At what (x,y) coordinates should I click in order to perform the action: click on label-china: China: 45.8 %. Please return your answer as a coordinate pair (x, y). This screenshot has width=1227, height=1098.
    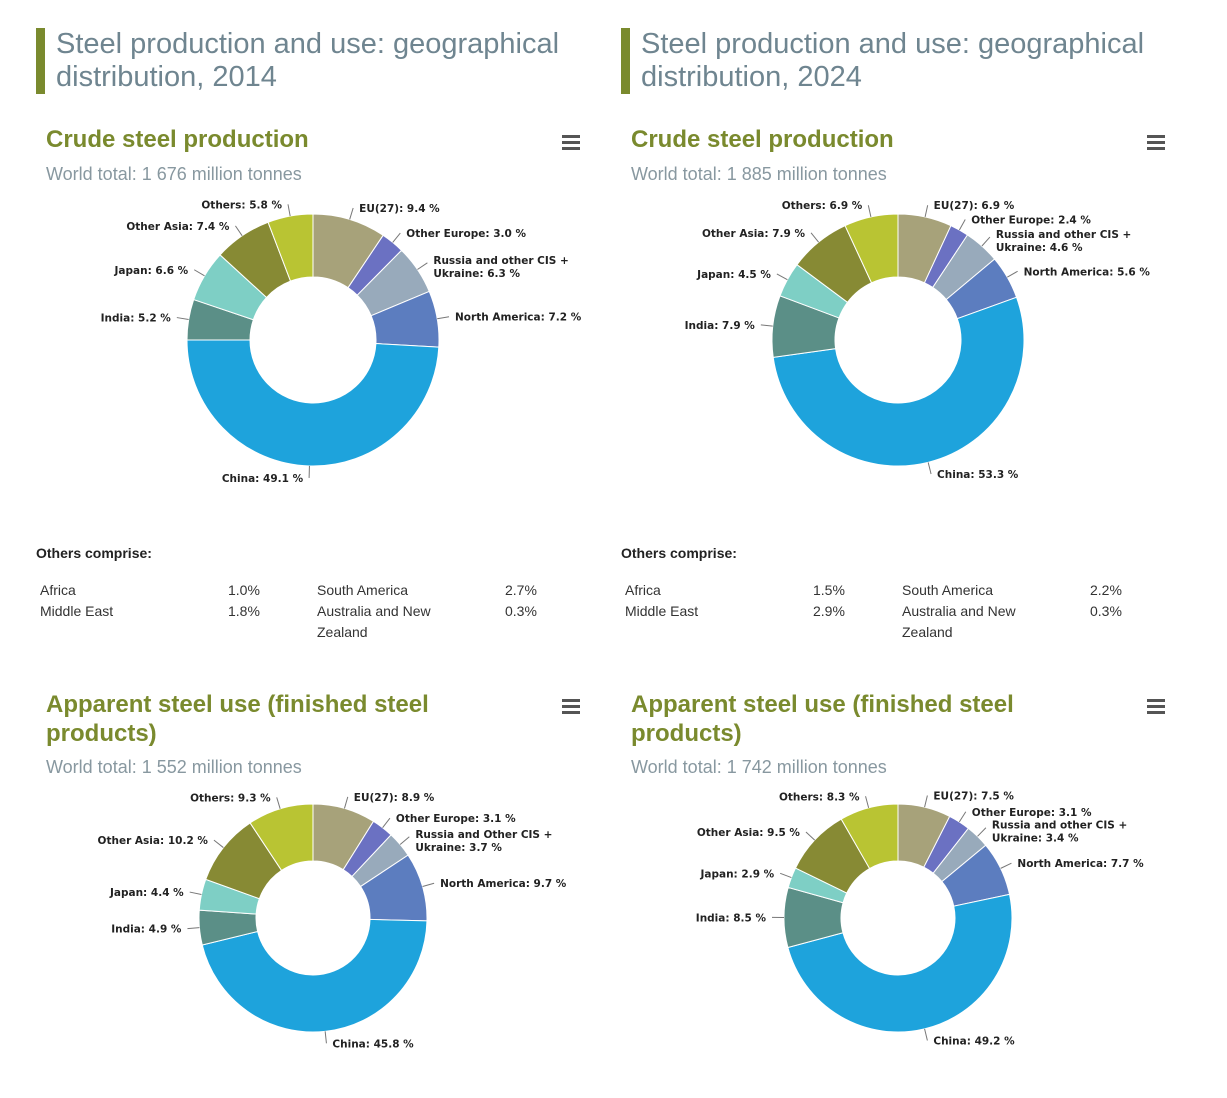
    Looking at the image, I should click on (373, 1044).